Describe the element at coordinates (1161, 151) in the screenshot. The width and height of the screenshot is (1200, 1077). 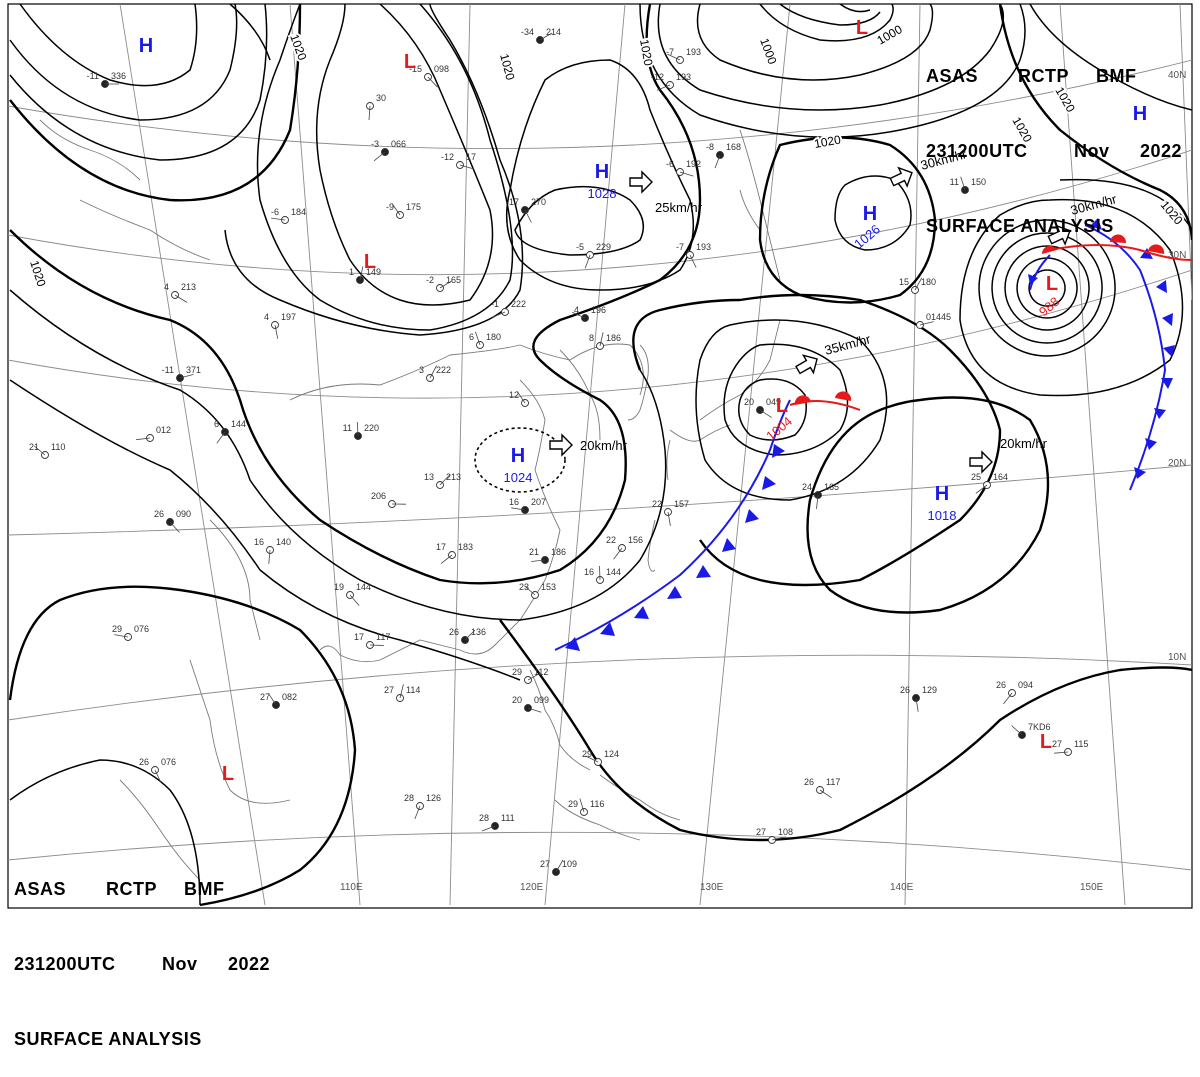
I see `year-label: 2022` at that location.